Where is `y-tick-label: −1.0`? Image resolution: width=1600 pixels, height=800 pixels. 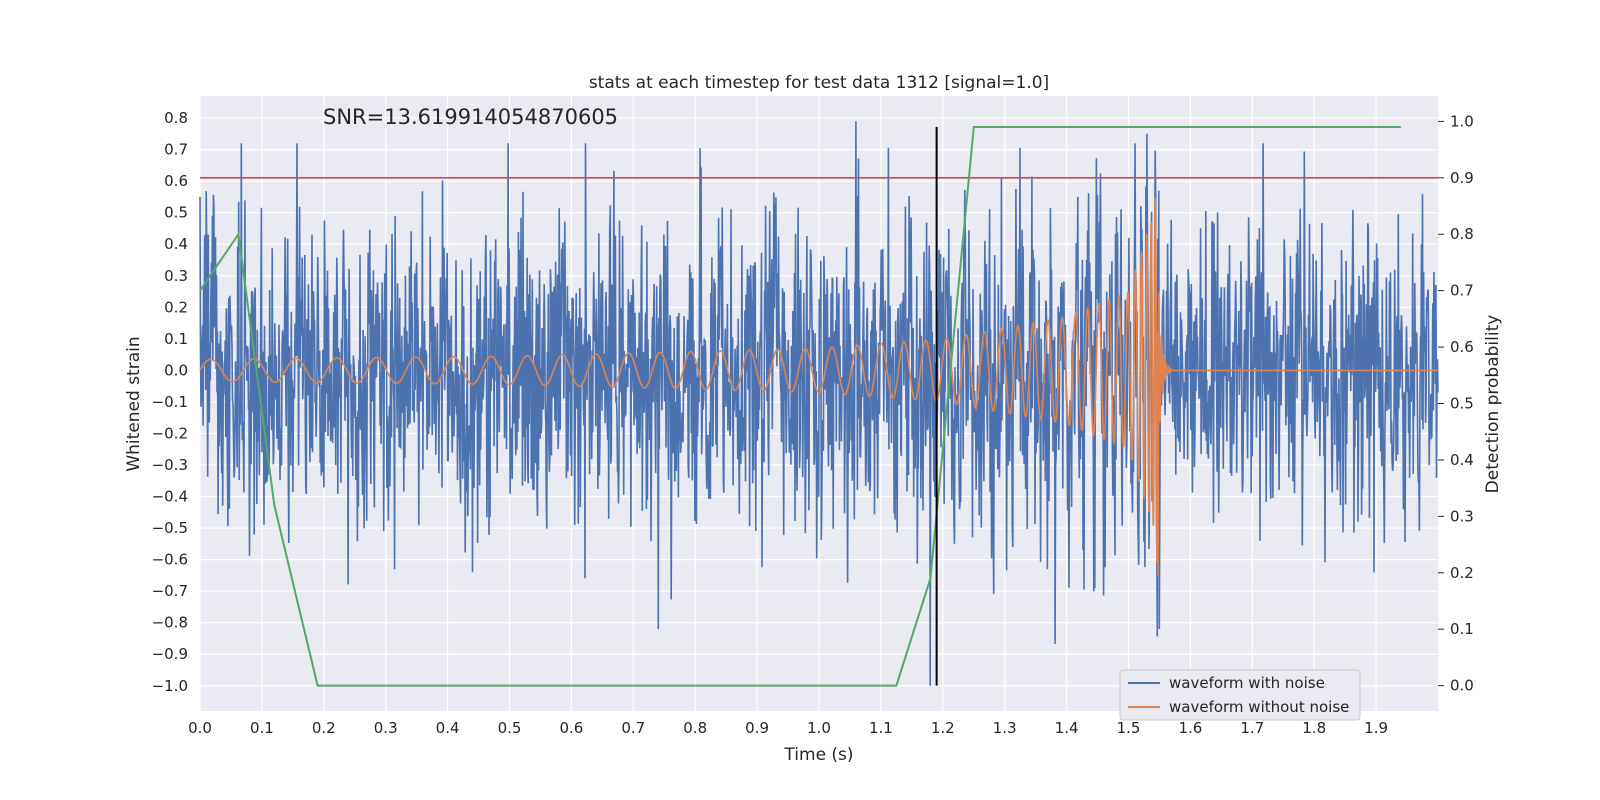 y-tick-label: −1.0 is located at coordinates (170, 686).